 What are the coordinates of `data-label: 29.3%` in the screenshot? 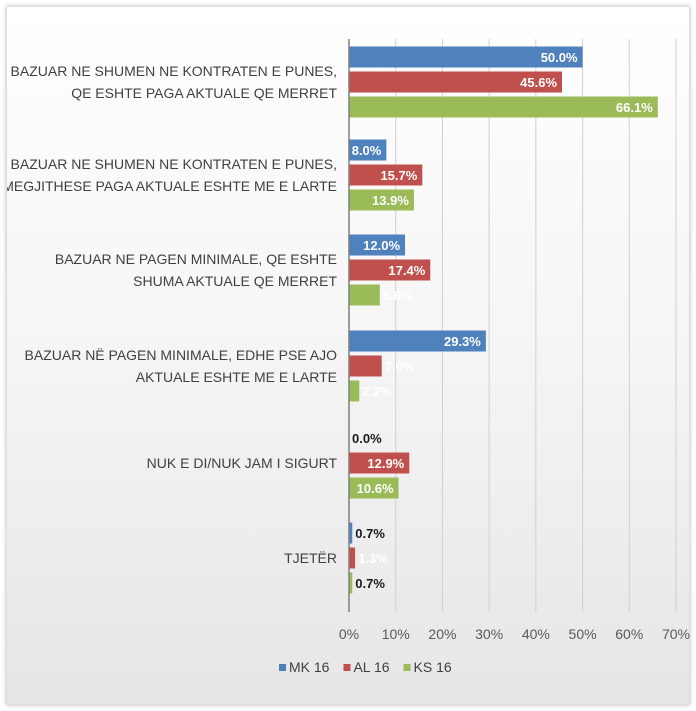 It's located at (462, 341).